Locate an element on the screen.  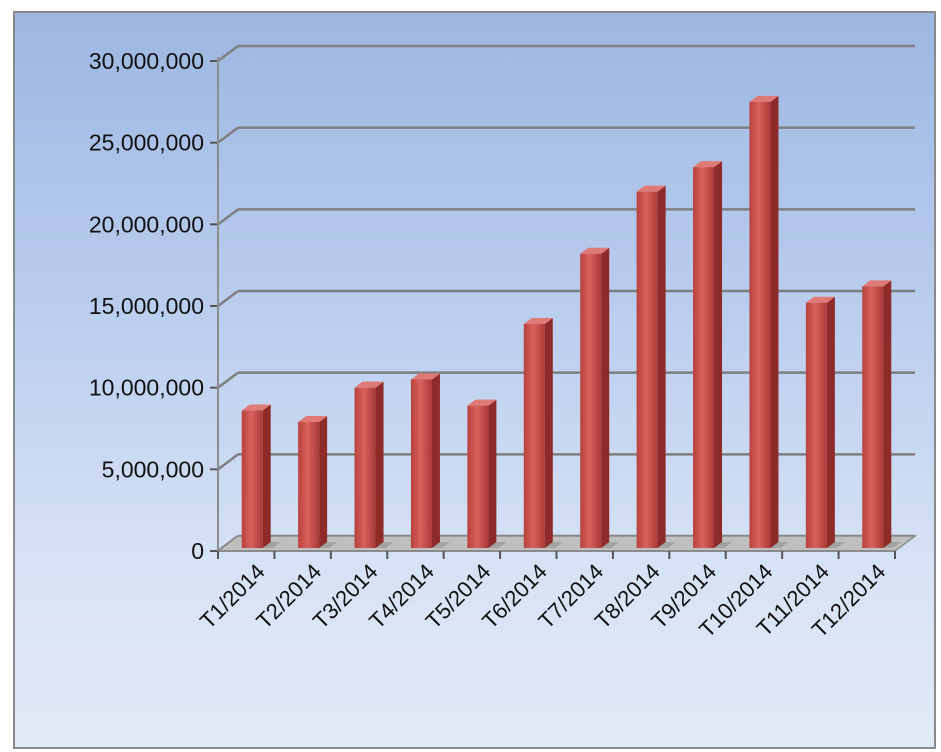
y-tick-label: 0 is located at coordinates (197, 551).